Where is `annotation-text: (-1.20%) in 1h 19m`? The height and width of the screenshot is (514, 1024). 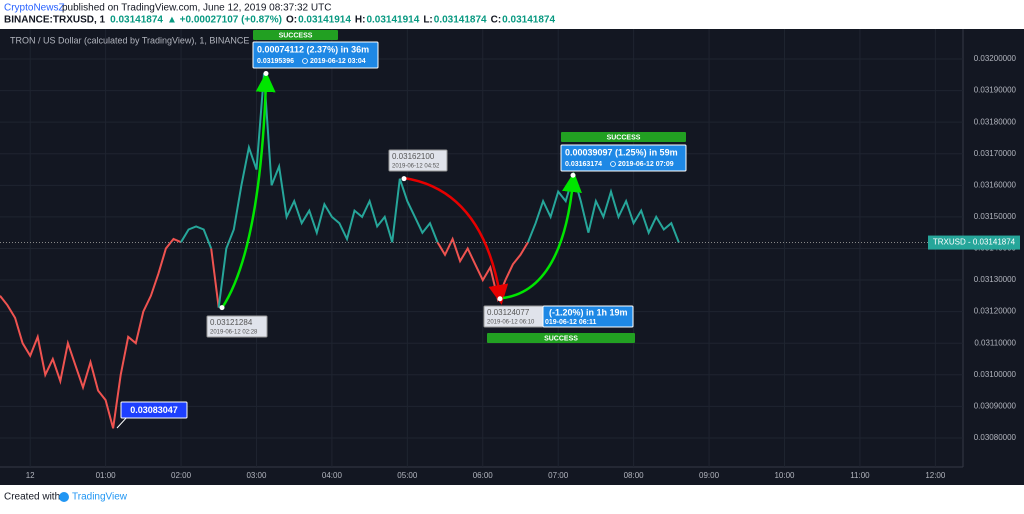
annotation-text: (-1.20%) in 1h 19m is located at coordinates (588, 312).